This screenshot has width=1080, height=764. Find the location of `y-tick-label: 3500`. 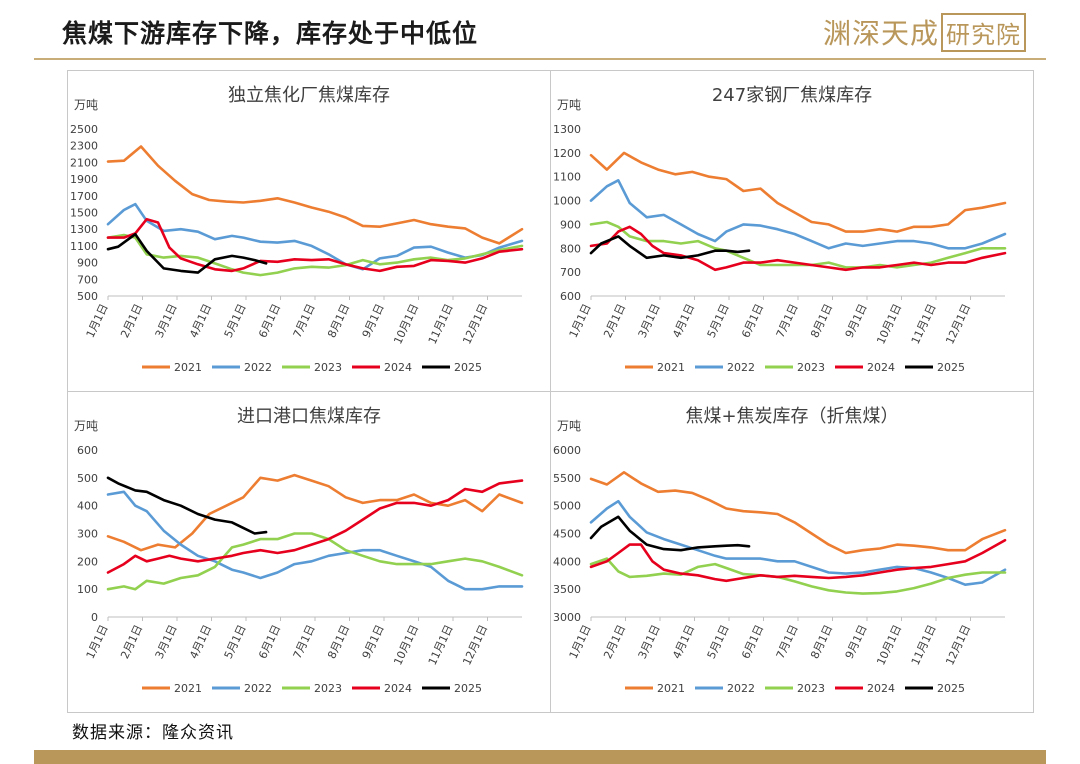

y-tick-label: 3500 is located at coordinates (567, 589).